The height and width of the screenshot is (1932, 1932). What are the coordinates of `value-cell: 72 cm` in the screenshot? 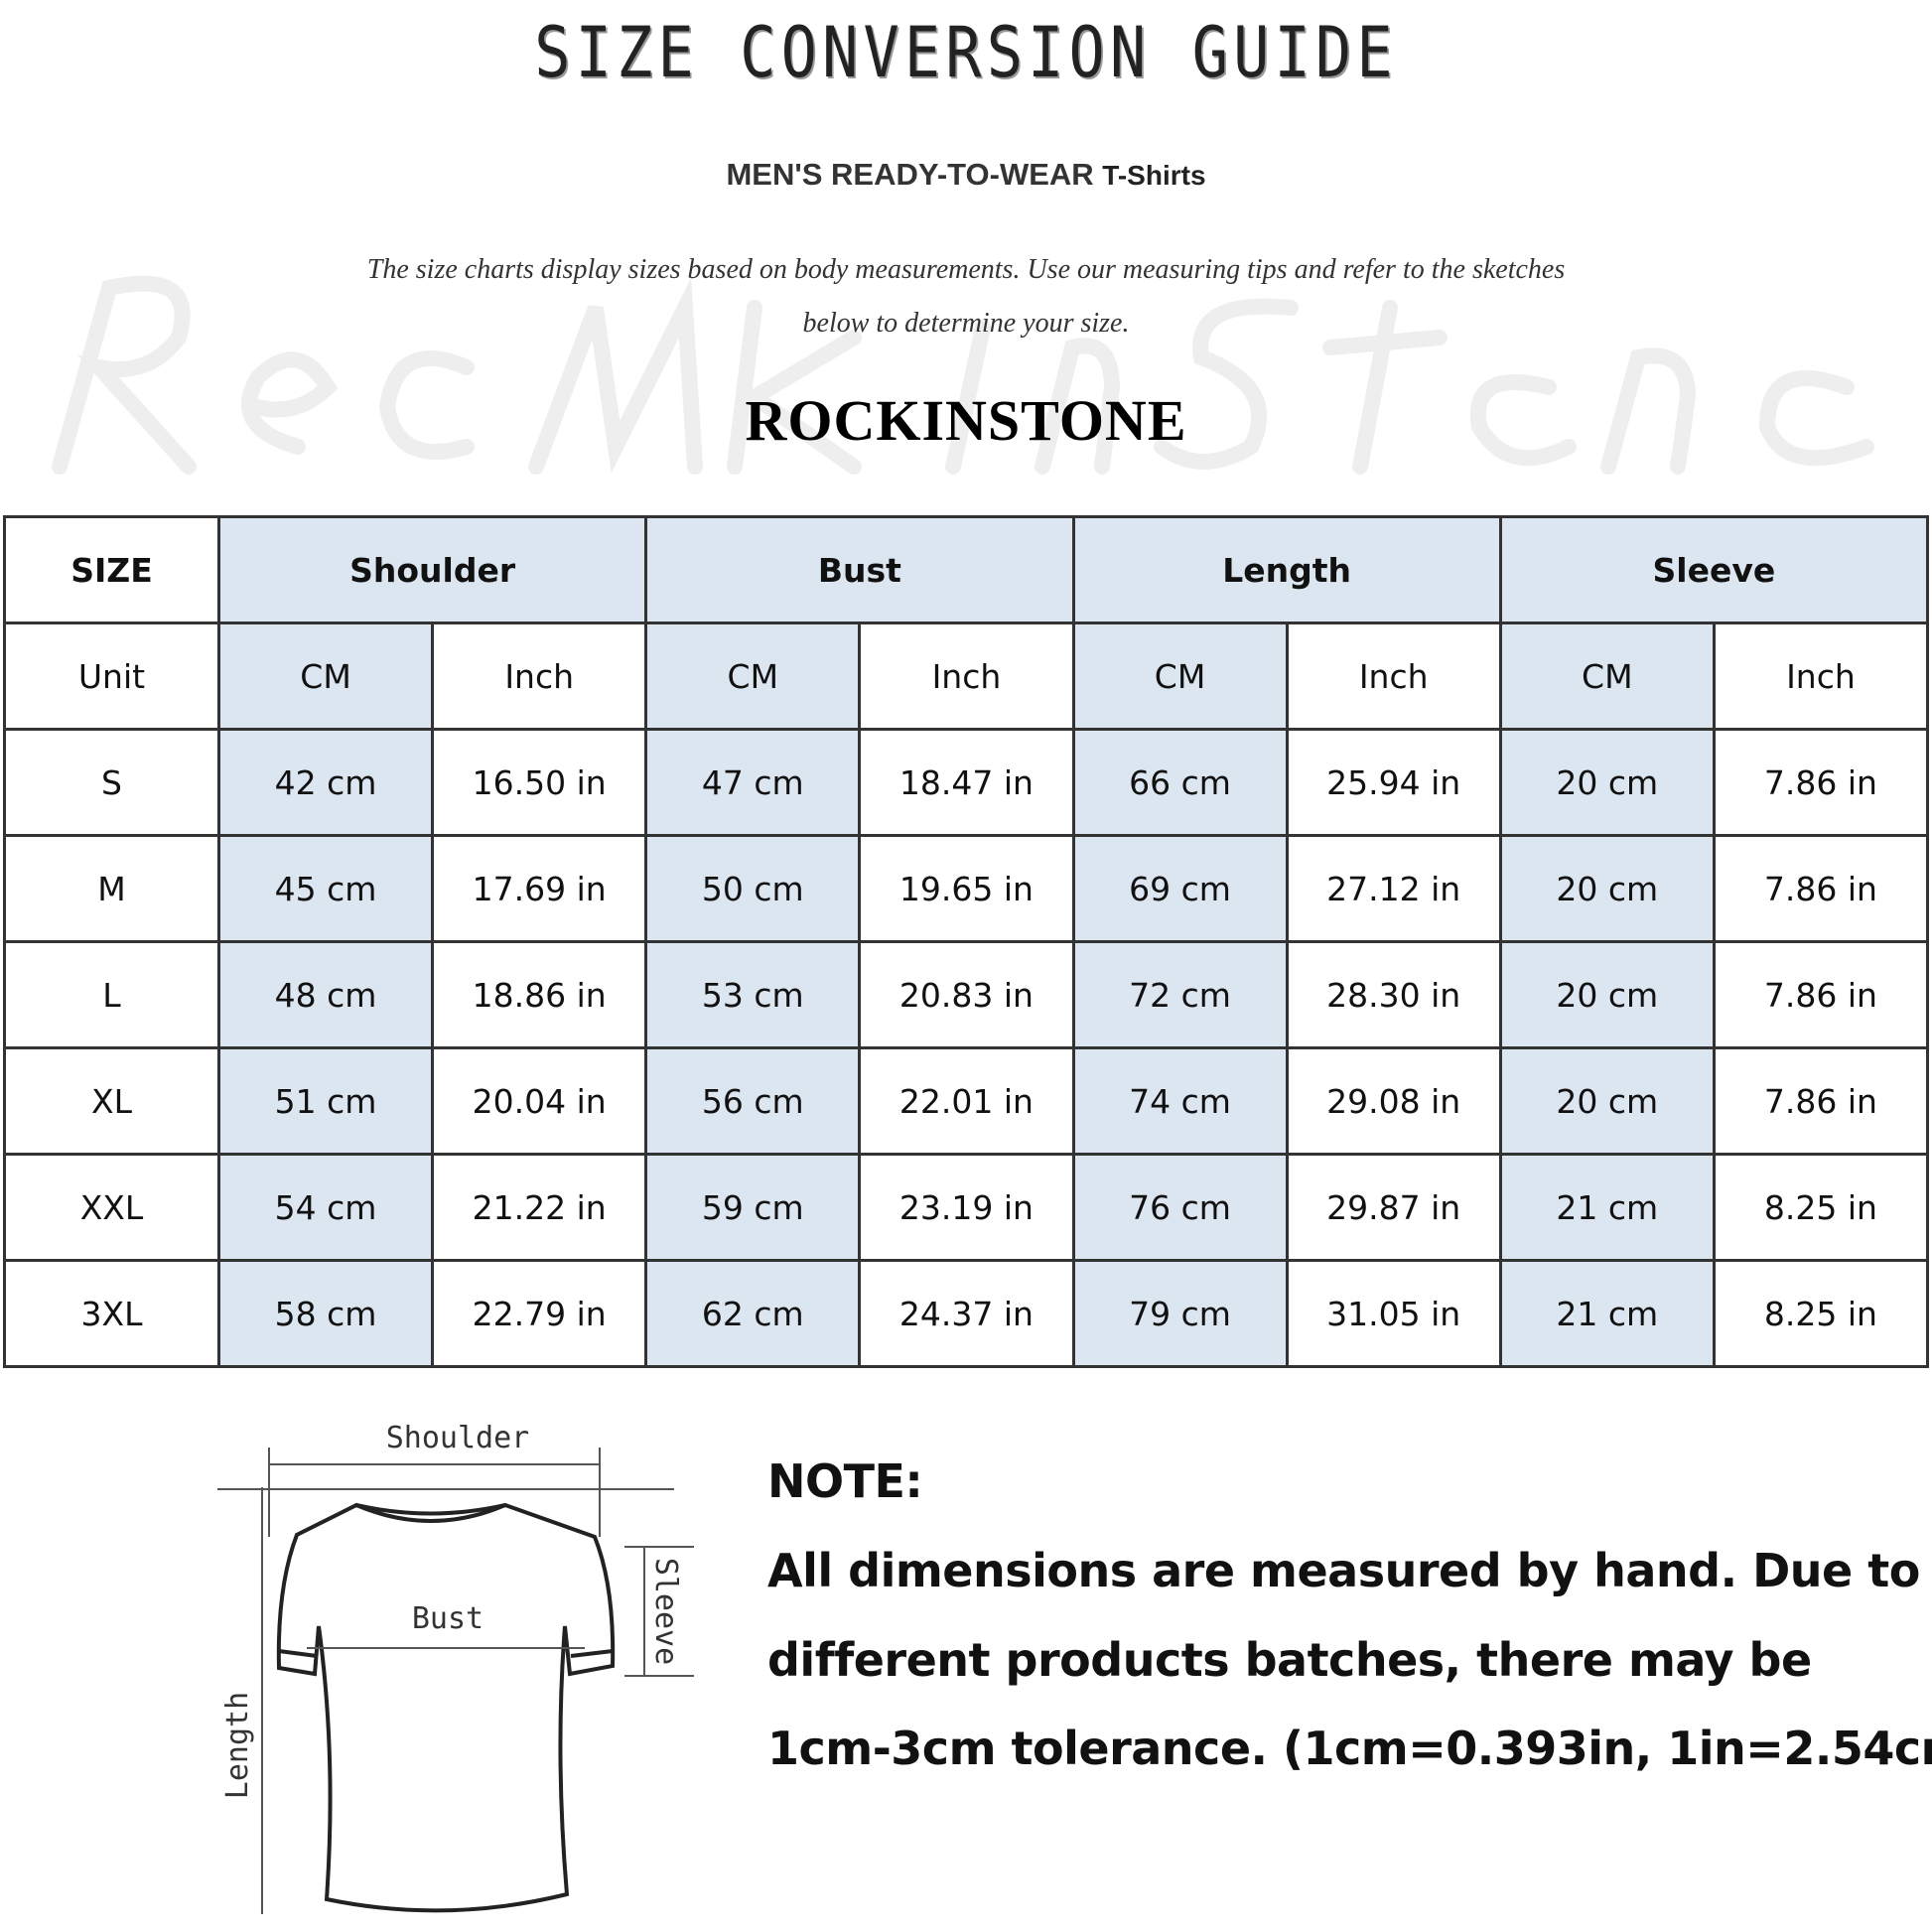 It's located at (1180, 995).